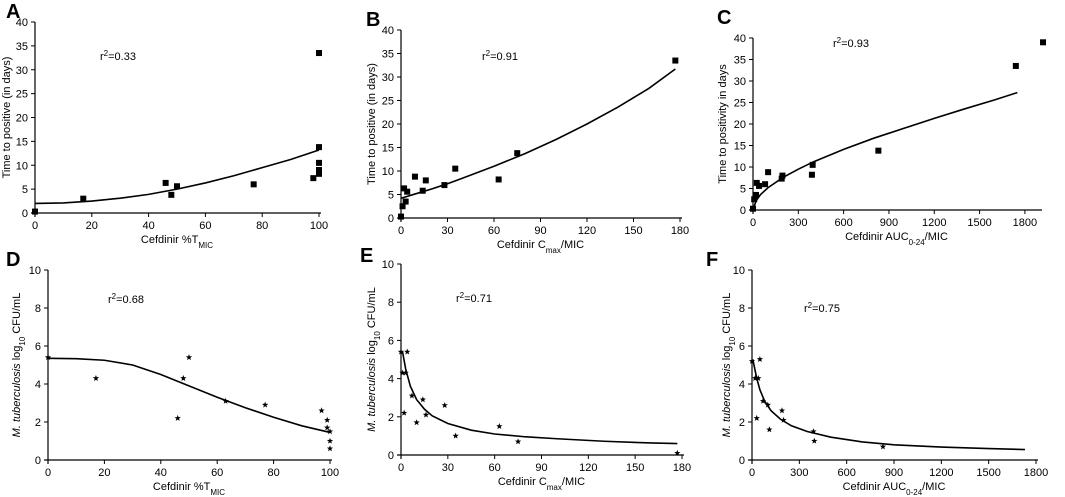  I want to click on r-squared-annotation: r2=0.71, so click(474, 298).